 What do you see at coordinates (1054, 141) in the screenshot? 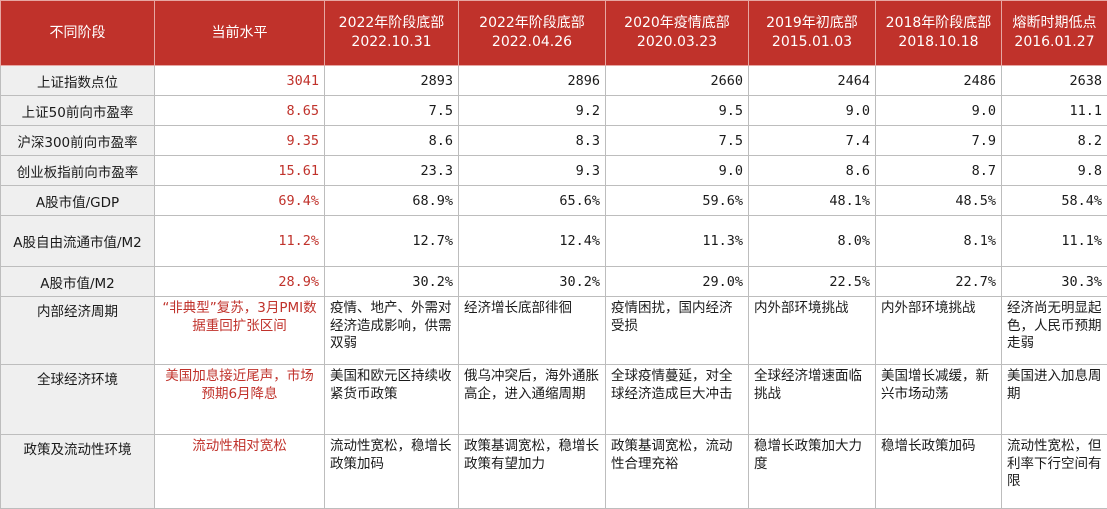
I see `table-cell: 8.2` at bounding box center [1054, 141].